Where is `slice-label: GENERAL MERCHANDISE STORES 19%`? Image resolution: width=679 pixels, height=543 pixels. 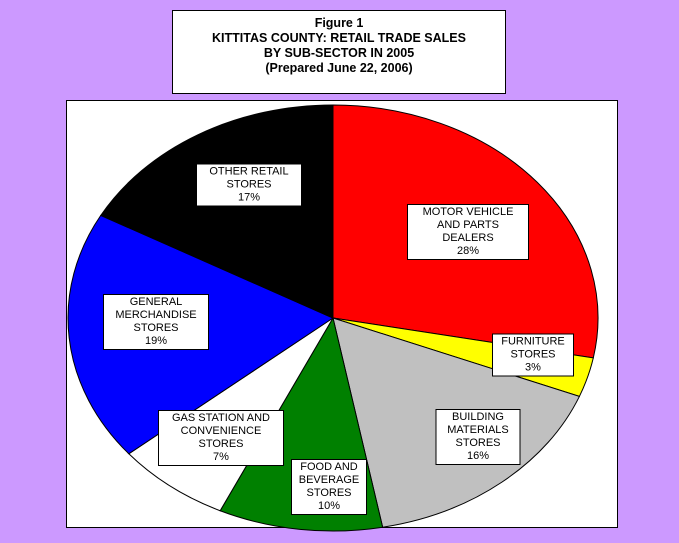
slice-label: GENERAL MERCHANDISE STORES 19% is located at coordinates (156, 322).